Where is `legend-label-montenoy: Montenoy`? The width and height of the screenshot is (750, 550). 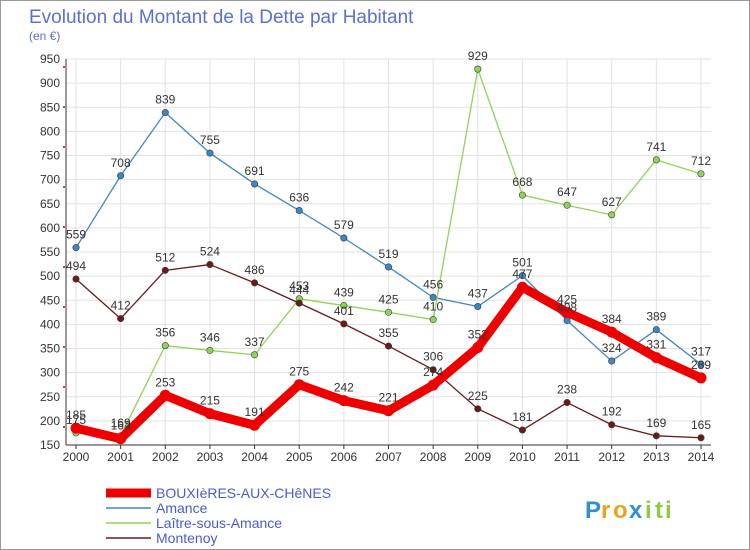 legend-label-montenoy: Montenoy is located at coordinates (186, 538).